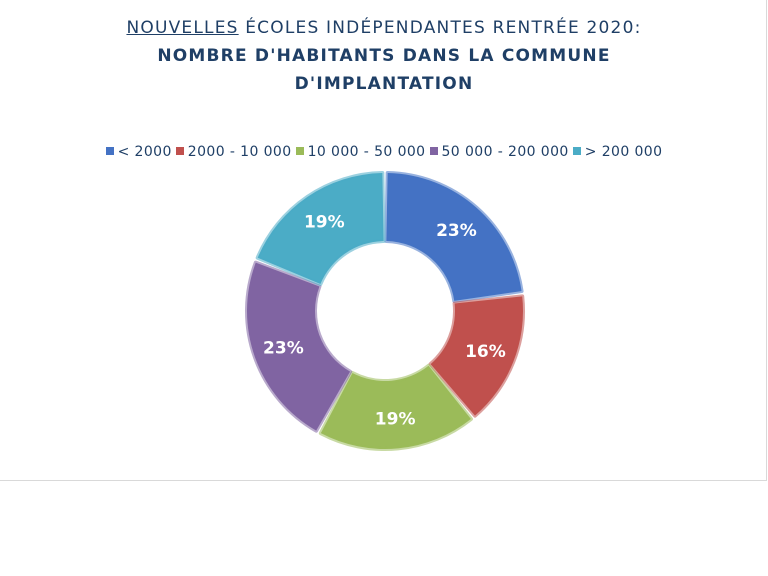 The height and width of the screenshot is (576, 768). I want to click on title-line2: NOMBRE D'HABITANTS DANS LA COMMUNE, so click(384, 56).